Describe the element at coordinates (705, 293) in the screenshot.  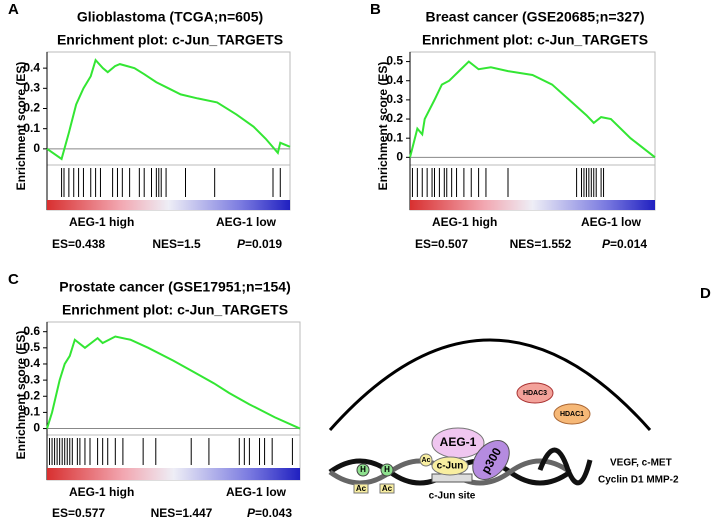
I see `panel-letter: D` at that location.